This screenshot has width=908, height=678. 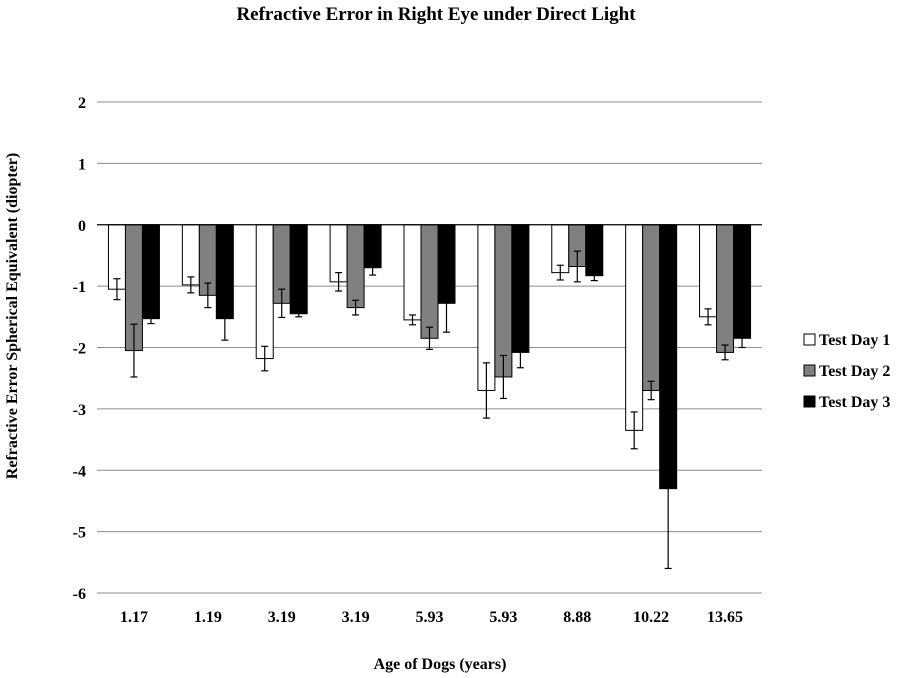 What do you see at coordinates (651, 617) in the screenshot?
I see `x-tick-label: 10.22` at bounding box center [651, 617].